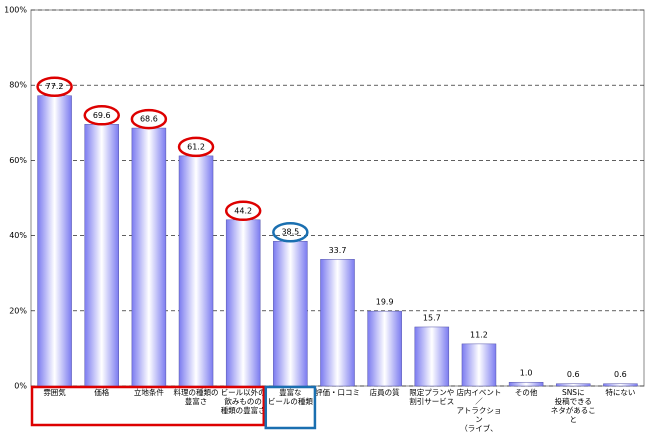 Image resolution: width=650 pixels, height=432 pixels. I want to click on x-label-box: SNSに 投稿できる ネタがあること, so click(573, 406).